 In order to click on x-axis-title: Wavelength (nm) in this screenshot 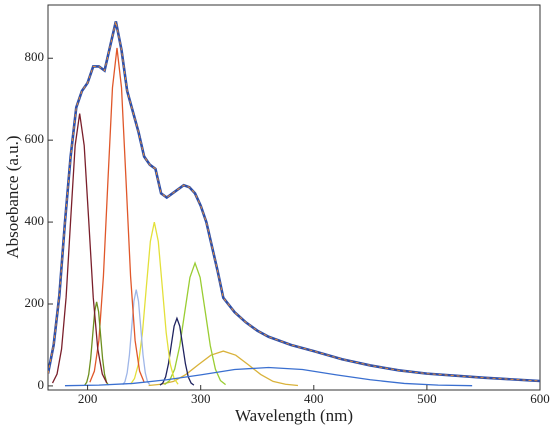, I will do `click(294, 415)`.